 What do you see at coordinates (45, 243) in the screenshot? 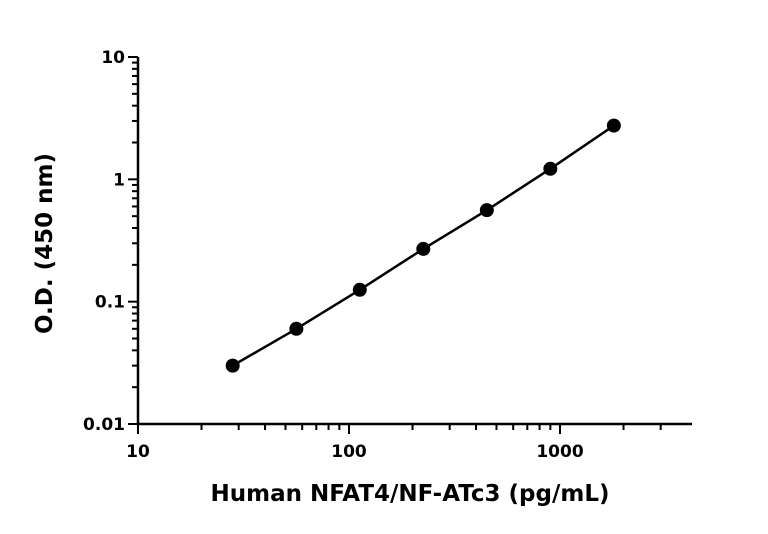
I see `y-axis-title: O.D. (450 nm)` at bounding box center [45, 243].